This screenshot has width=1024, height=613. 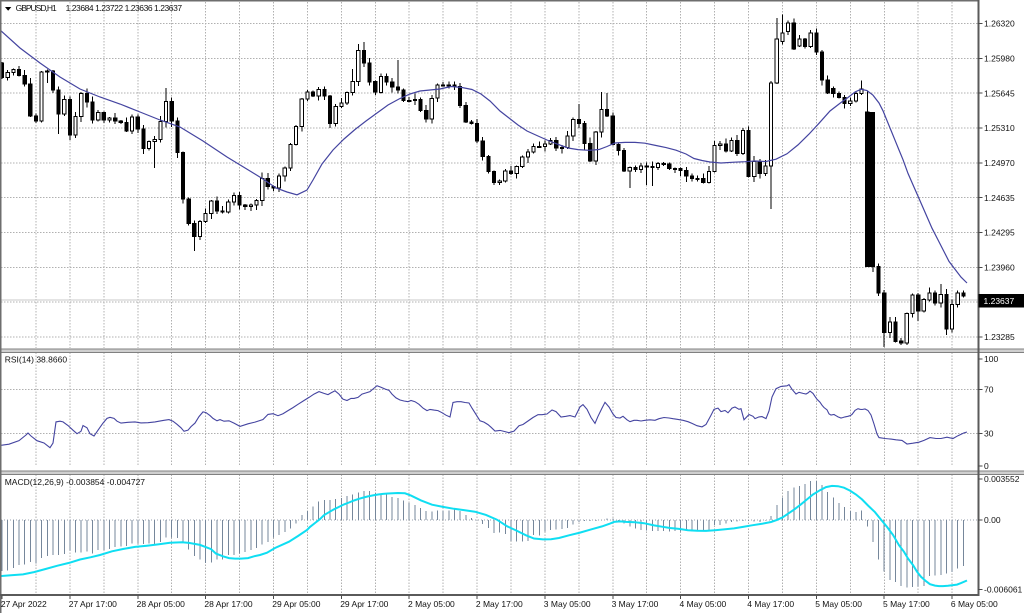 What do you see at coordinates (635, 604) in the screenshot?
I see `svg-text: 3 May 17:00` at bounding box center [635, 604].